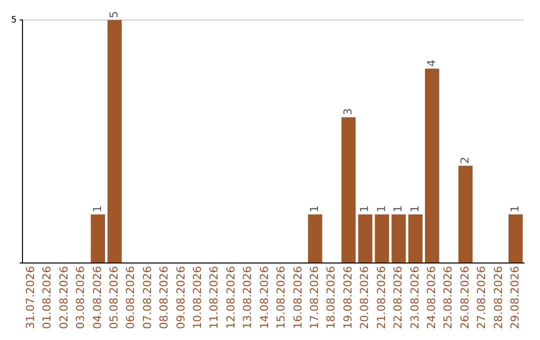 This screenshot has height=340, width=540. Describe the element at coordinates (481, 298) in the screenshot. I see `x-tick-label: 27.08.2026` at that location.